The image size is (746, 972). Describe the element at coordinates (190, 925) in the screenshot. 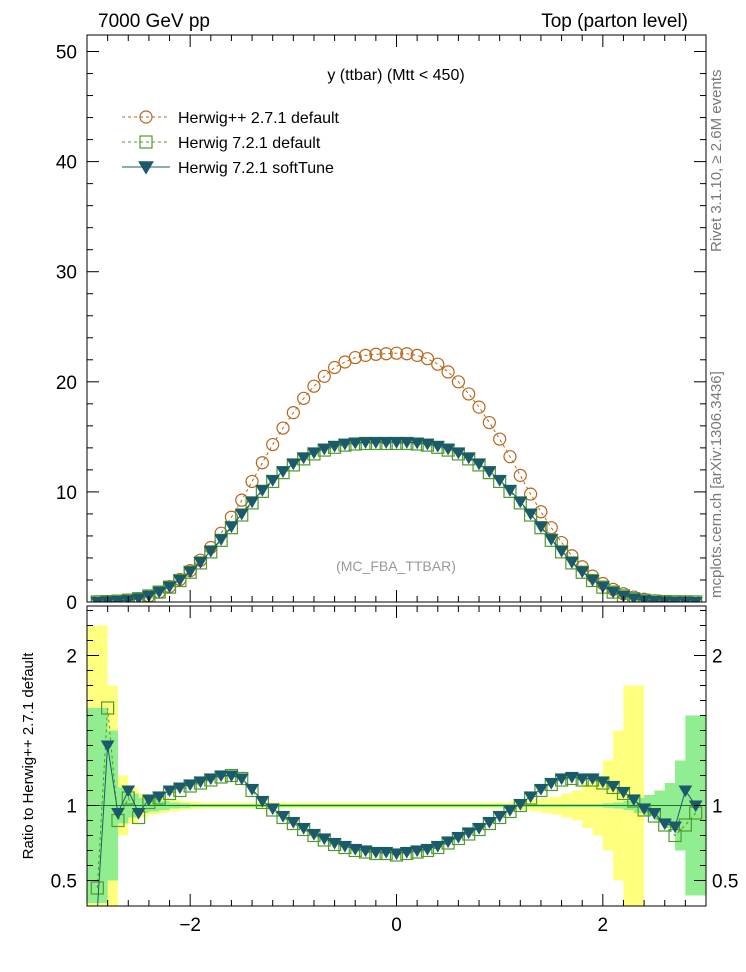

I see `x-tick-label: −2` at that location.